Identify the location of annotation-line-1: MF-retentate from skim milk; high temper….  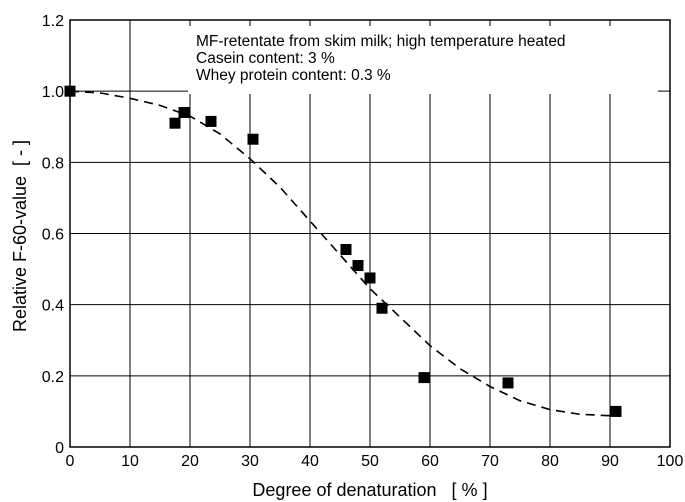
(381, 41).